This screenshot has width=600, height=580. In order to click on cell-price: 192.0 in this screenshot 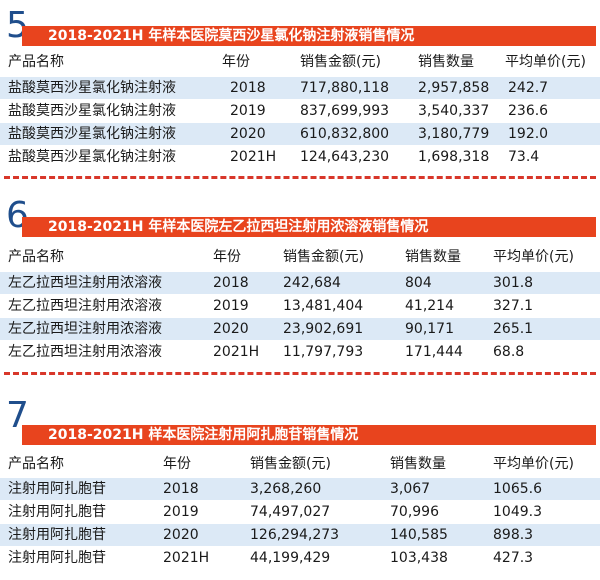, I will do `click(528, 134)`.